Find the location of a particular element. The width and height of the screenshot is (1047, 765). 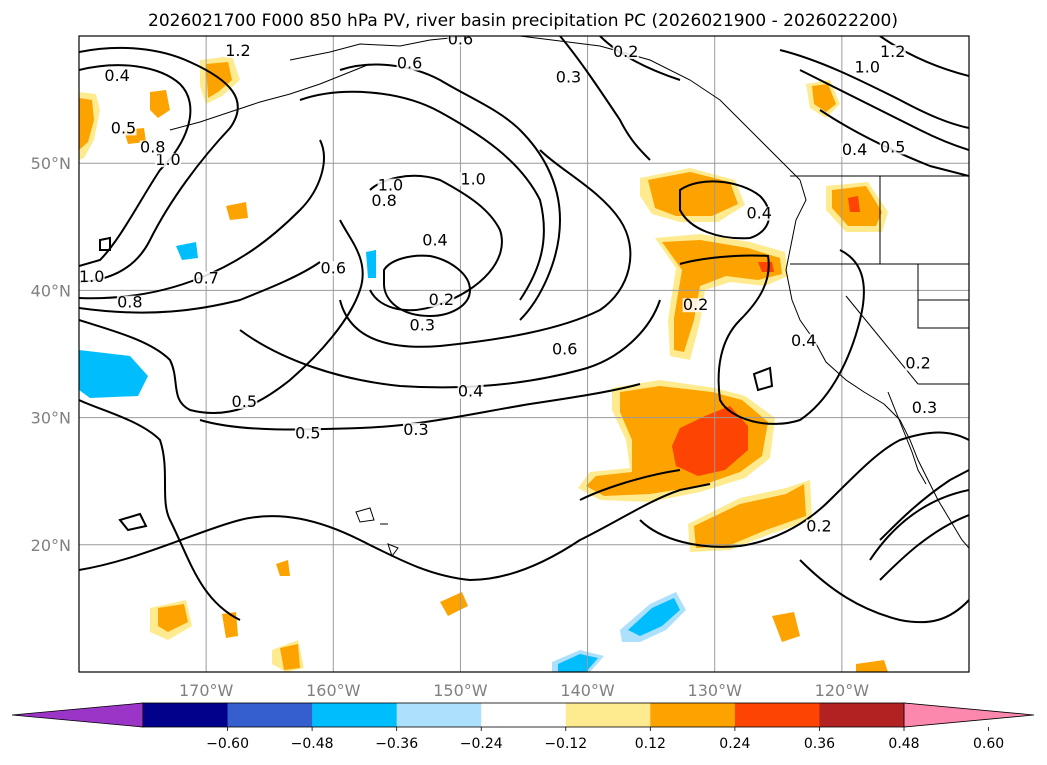

colorbar-tick-label: 0.48 is located at coordinates (903, 744).